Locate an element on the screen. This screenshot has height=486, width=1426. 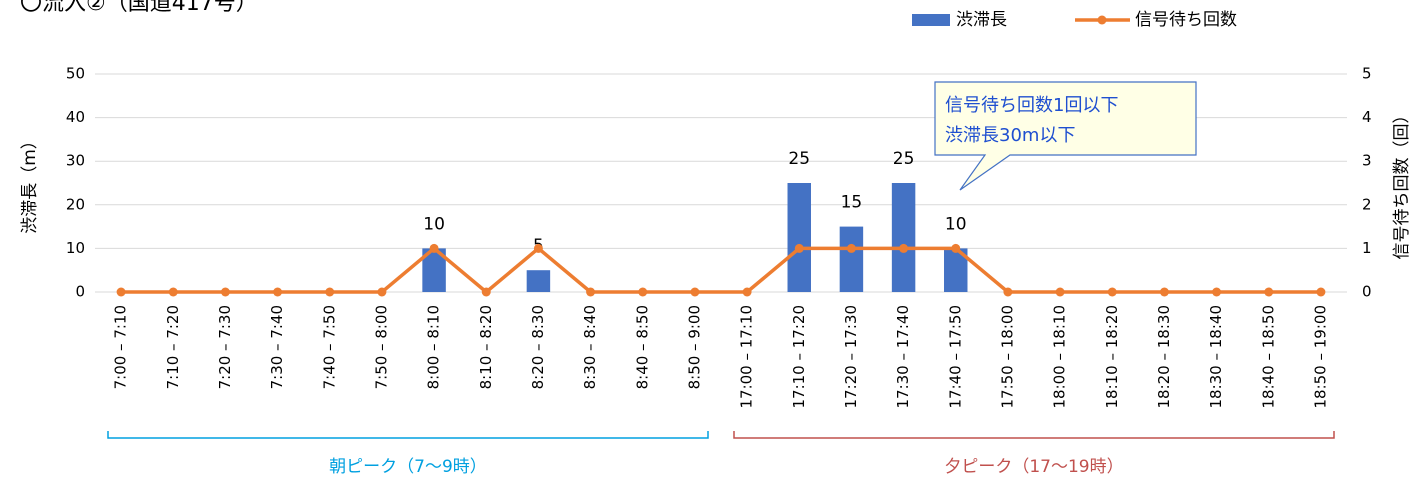
x-tick-label: 8:20 – 8:30 is located at coordinates (538, 347).